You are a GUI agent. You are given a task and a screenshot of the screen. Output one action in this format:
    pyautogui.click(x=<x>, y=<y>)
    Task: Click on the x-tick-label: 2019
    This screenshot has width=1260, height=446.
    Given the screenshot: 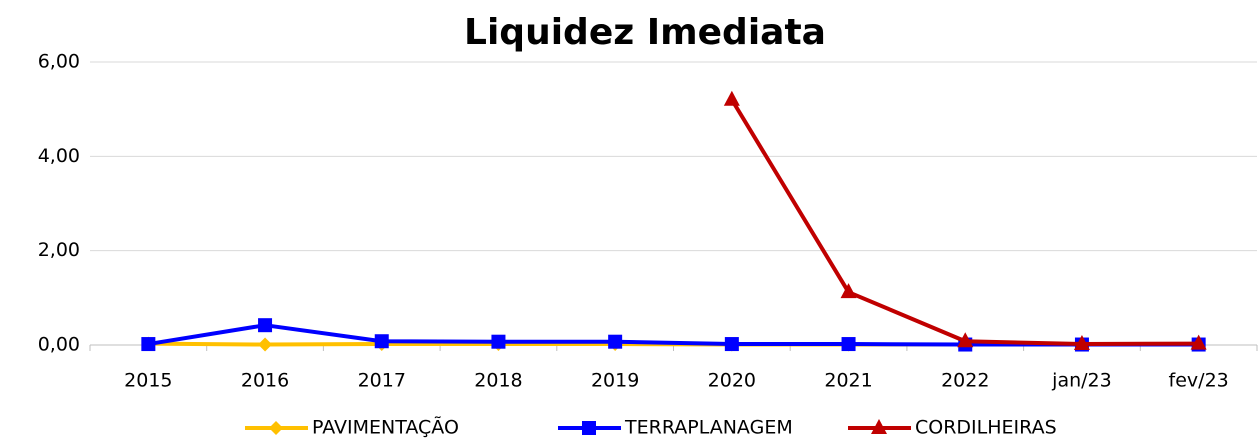 What is the action you would take?
    pyautogui.click(x=615, y=381)
    